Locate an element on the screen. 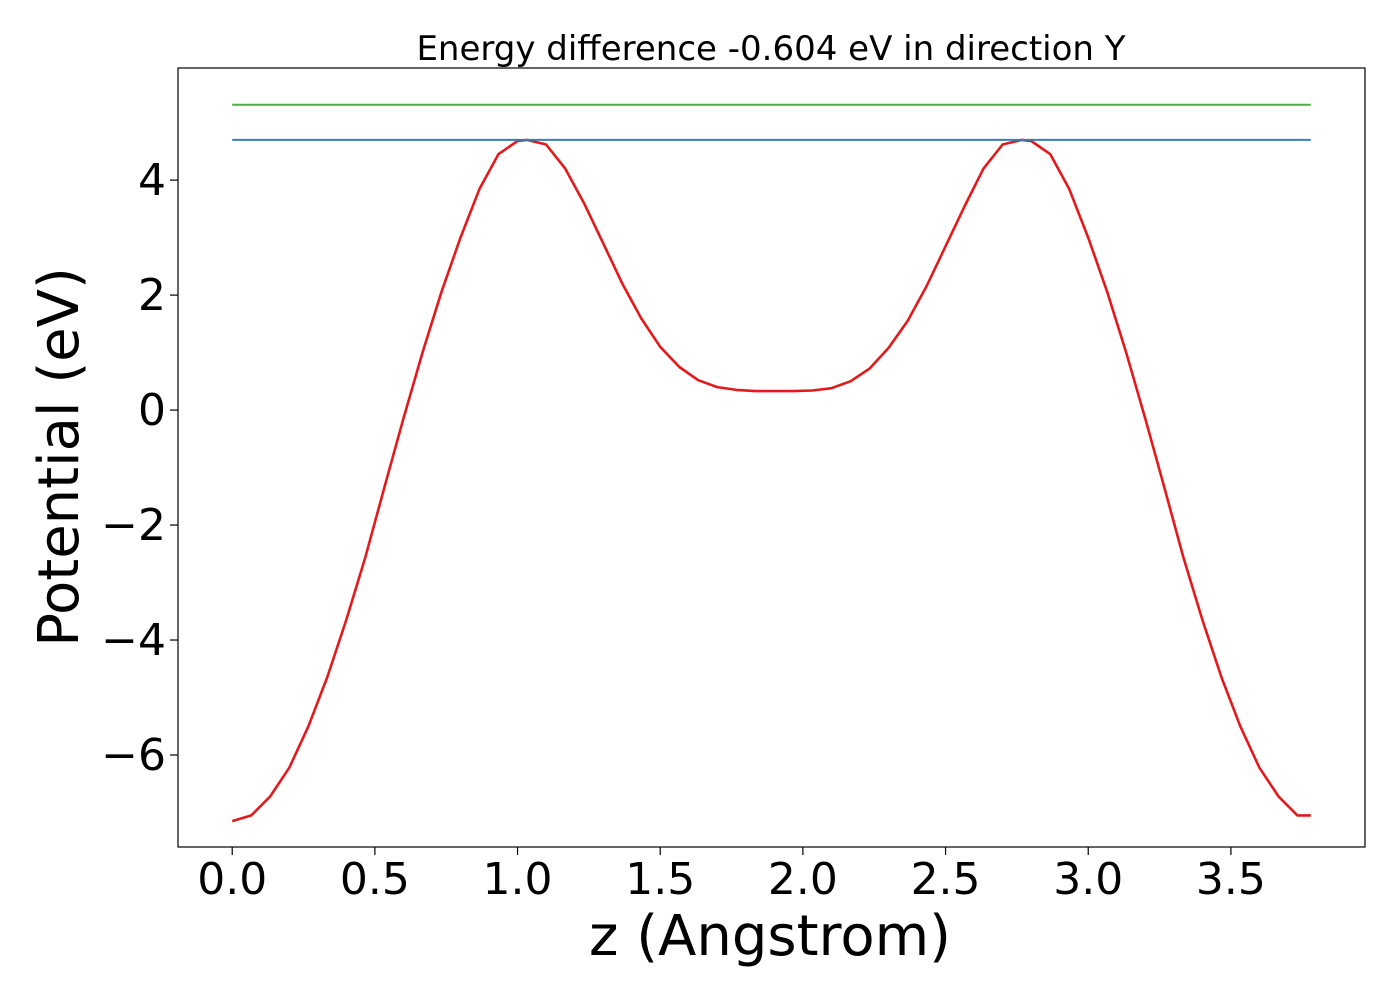  x-tick-label: 0.0 is located at coordinates (232, 879).